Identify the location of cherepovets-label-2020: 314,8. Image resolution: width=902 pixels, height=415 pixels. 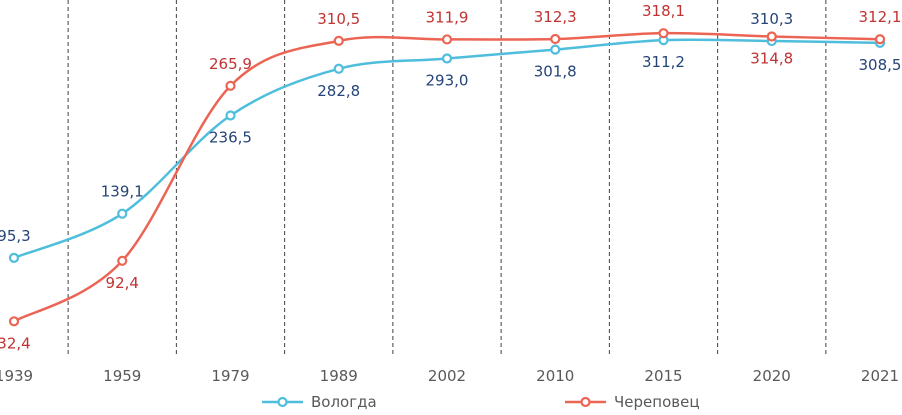
(771, 59).